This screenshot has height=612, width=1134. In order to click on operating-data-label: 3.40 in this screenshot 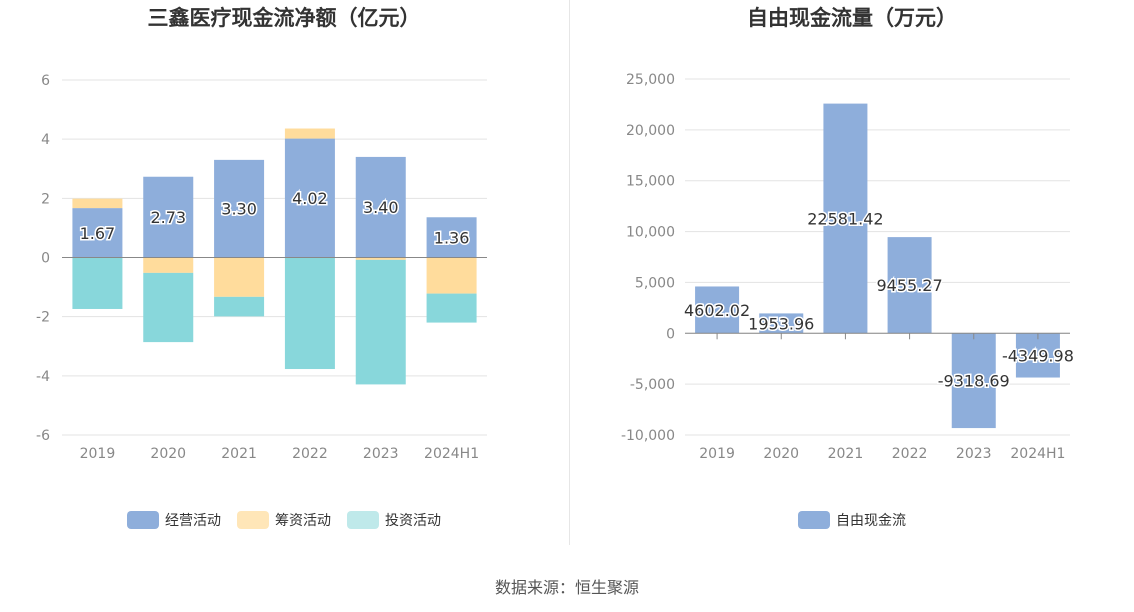, I will do `click(381, 207)`.